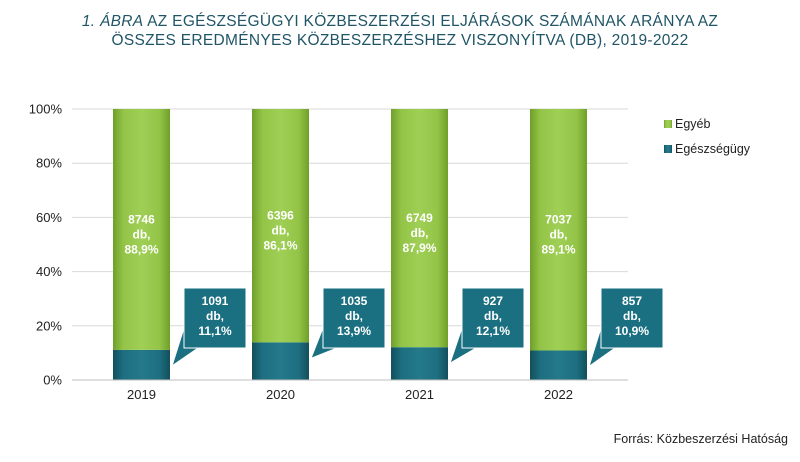 This screenshot has height=462, width=800. What do you see at coordinates (215, 331) in the screenshot?
I see `data-label-egeszsegugy: 11,1%` at bounding box center [215, 331].